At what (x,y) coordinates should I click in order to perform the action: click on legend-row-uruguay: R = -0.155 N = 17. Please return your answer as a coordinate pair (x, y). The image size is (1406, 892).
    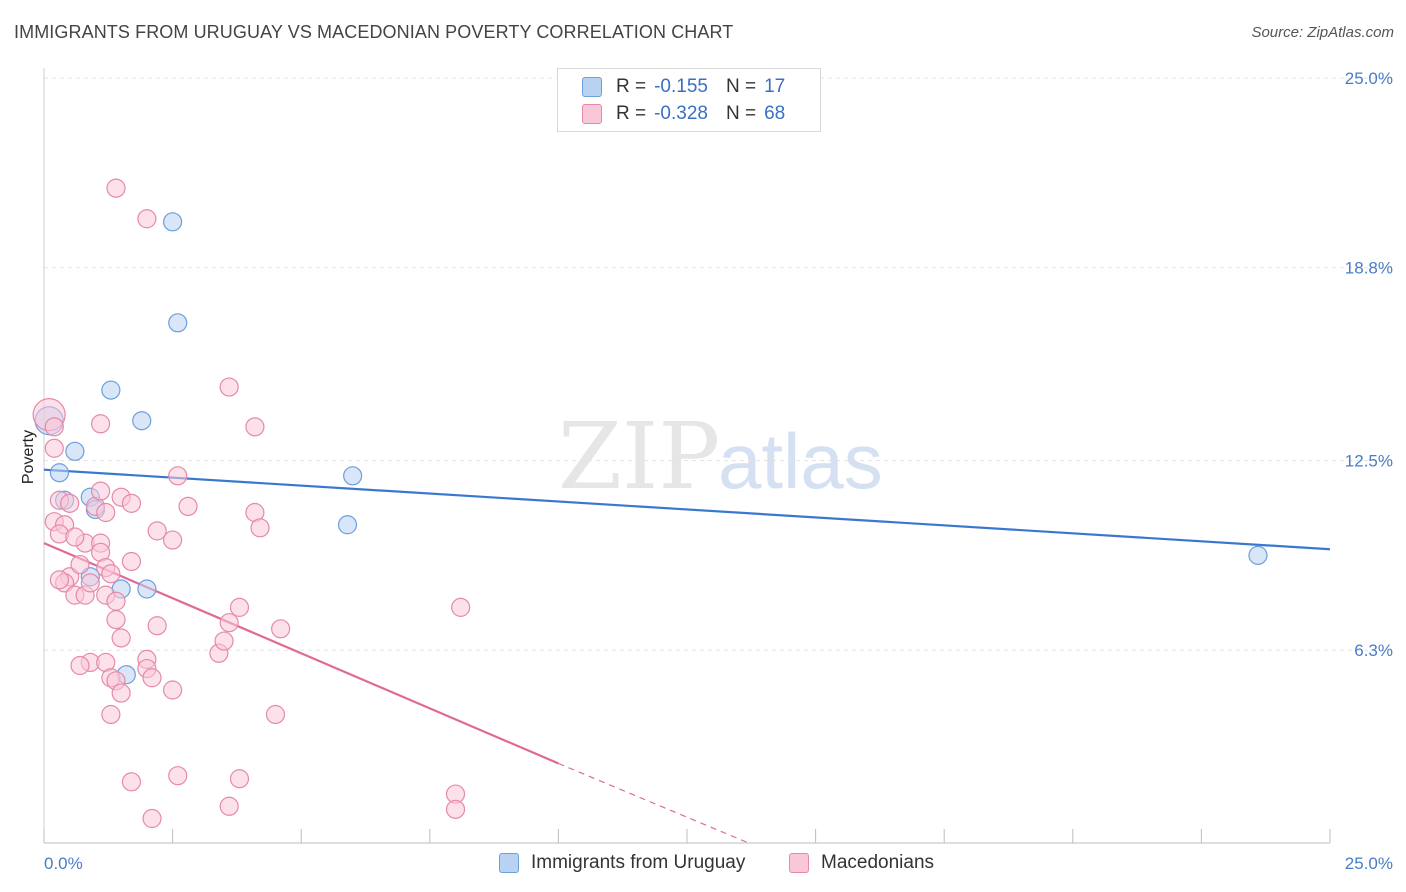
    Looking at the image, I should click on (683, 87).